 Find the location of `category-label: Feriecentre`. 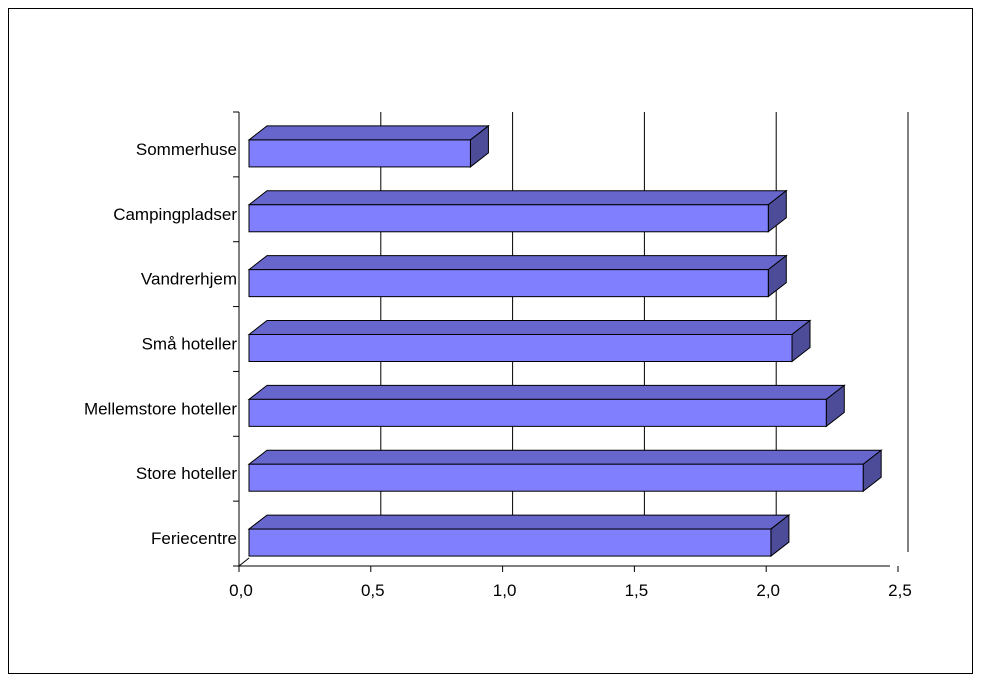

category-label: Feriecentre is located at coordinates (194, 538).